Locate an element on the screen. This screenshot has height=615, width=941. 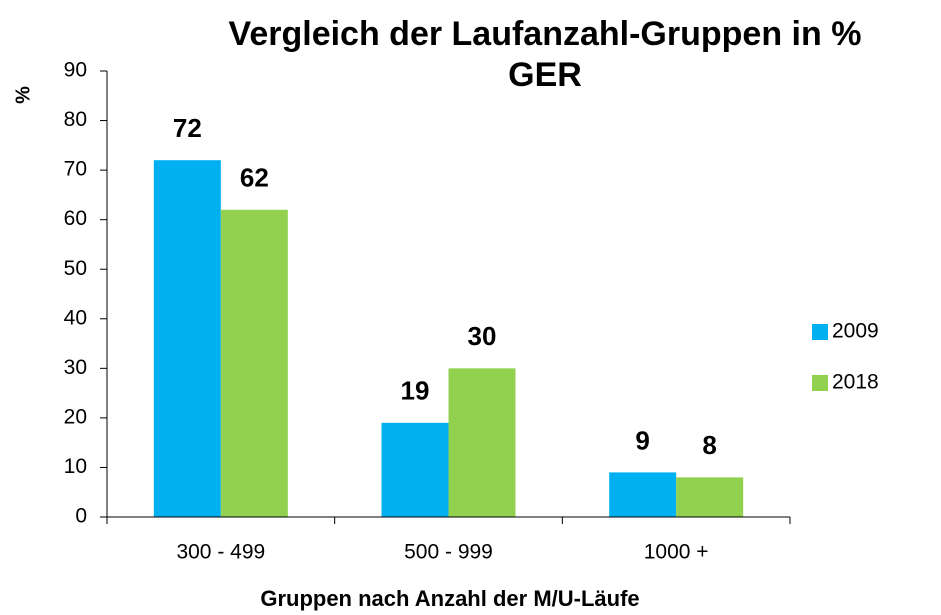
value-label: 30 is located at coordinates (482, 336).